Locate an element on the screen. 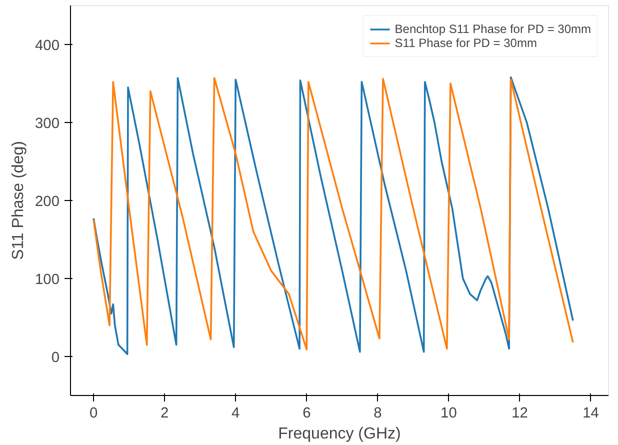  y-tick-label: 0 is located at coordinates (55, 358).